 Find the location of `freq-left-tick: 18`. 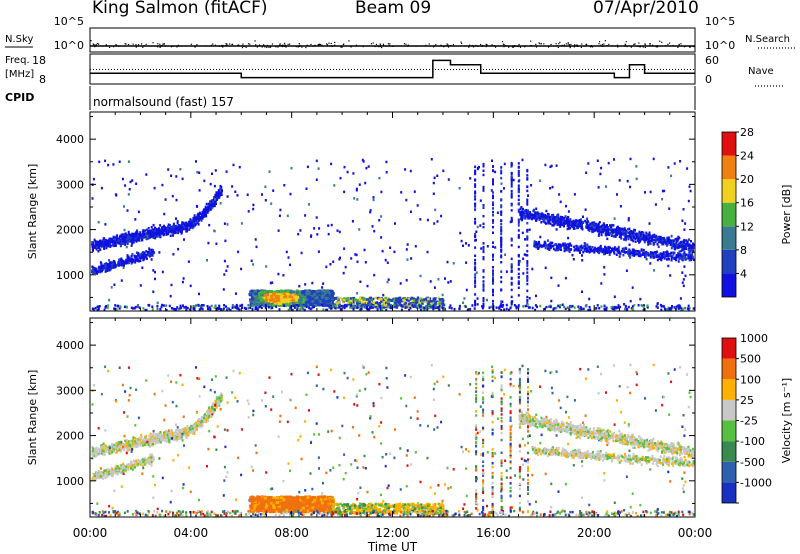

freq-left-tick: 18 is located at coordinates (39, 60).